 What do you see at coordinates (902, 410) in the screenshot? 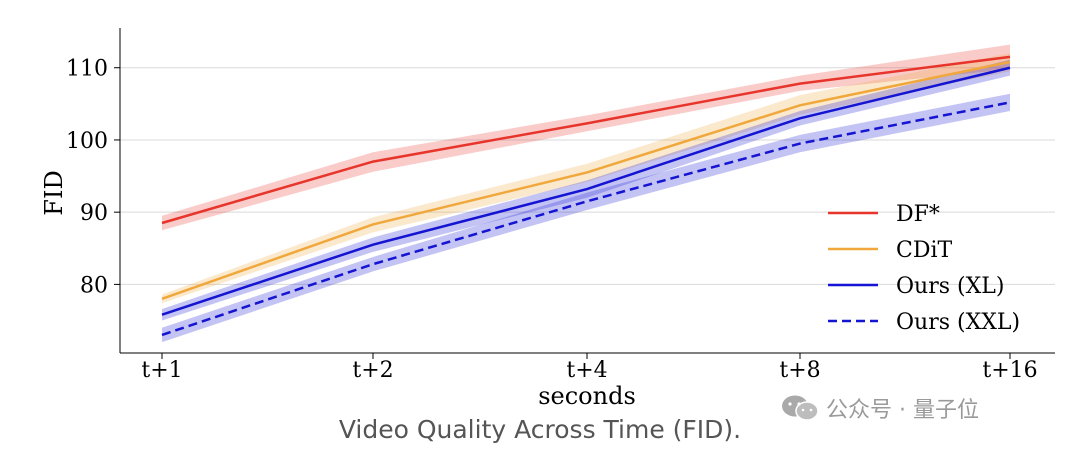
I see `watermark-text: 公众号 · 量子位` at bounding box center [902, 410].